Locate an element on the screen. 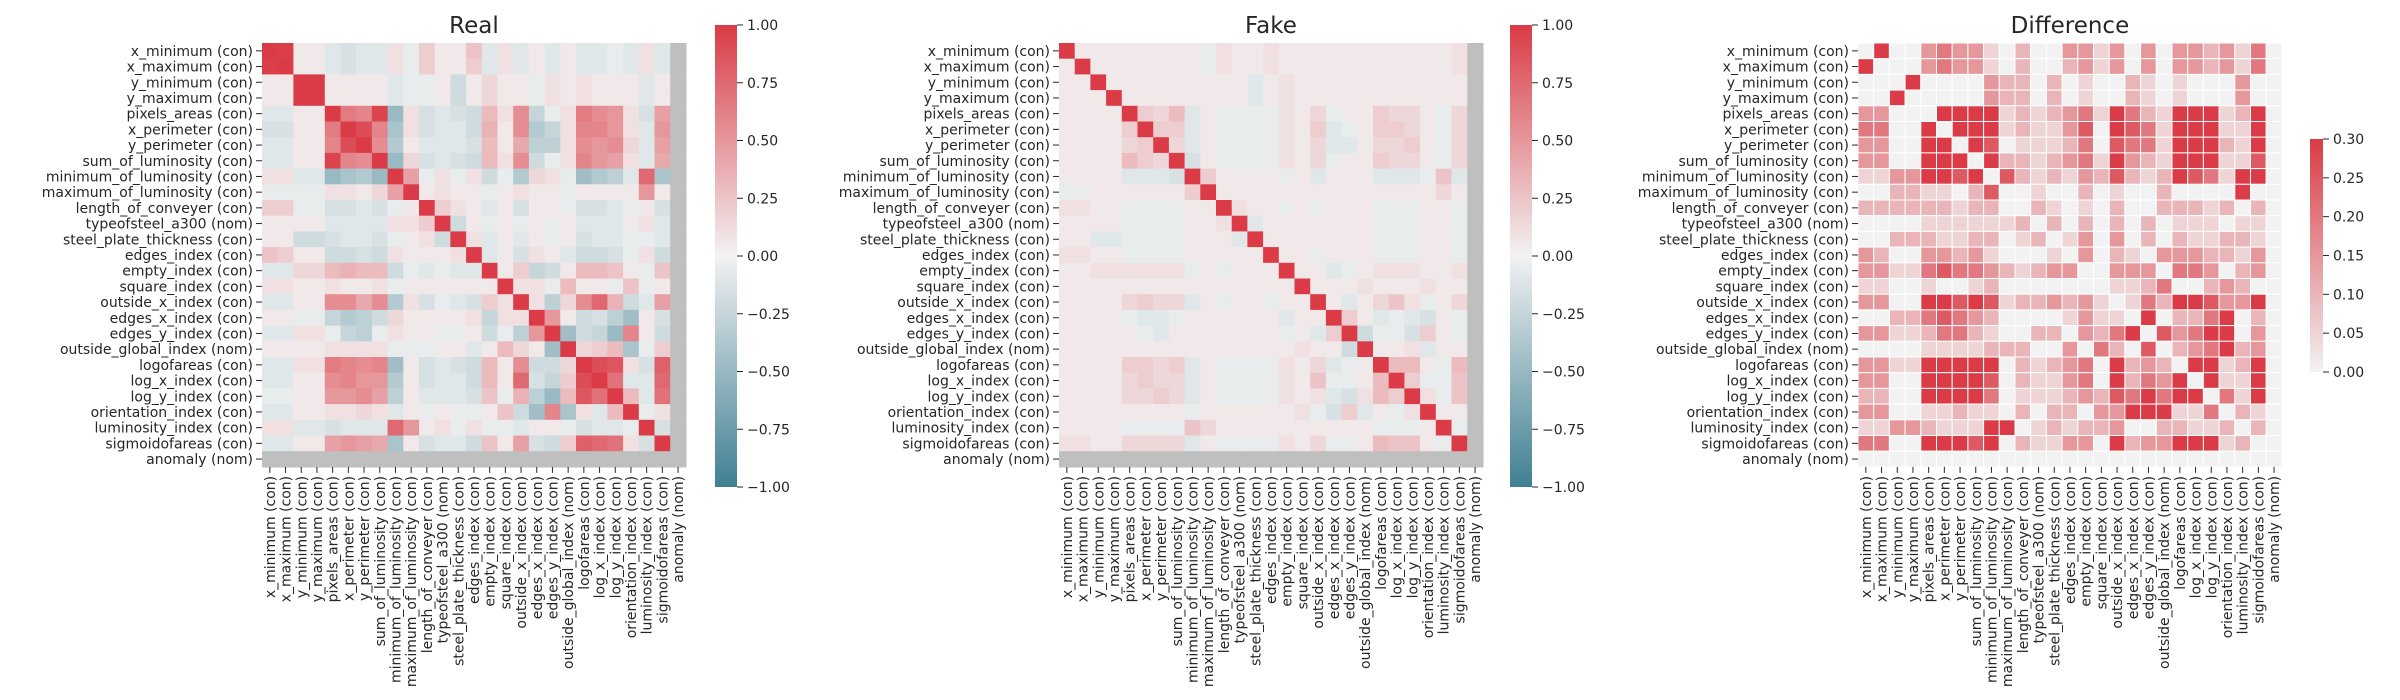 The width and height of the screenshot is (2400, 700). heatmap-cell-p0-r18-c21 is located at coordinates (599, 333).